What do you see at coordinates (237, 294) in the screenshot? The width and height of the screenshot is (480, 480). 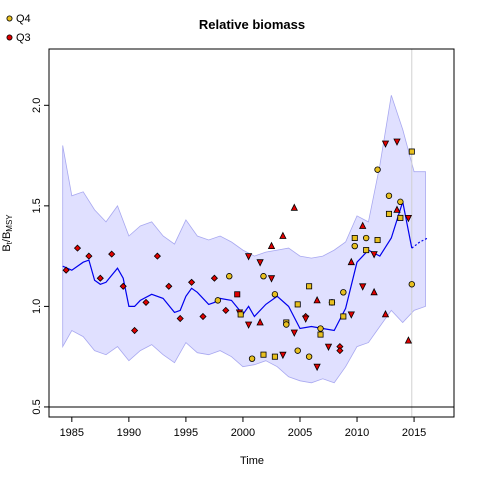 I see `q3-square-point` at bounding box center [237, 294].